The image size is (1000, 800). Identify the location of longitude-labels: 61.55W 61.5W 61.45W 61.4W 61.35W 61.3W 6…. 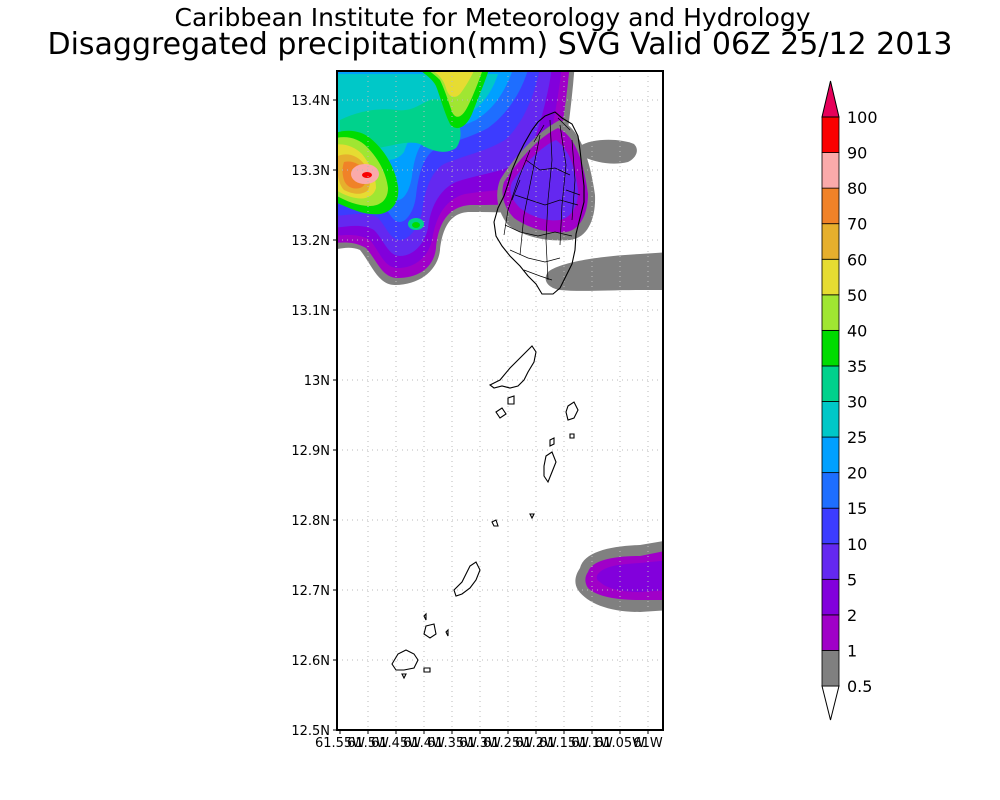
(489, 743).